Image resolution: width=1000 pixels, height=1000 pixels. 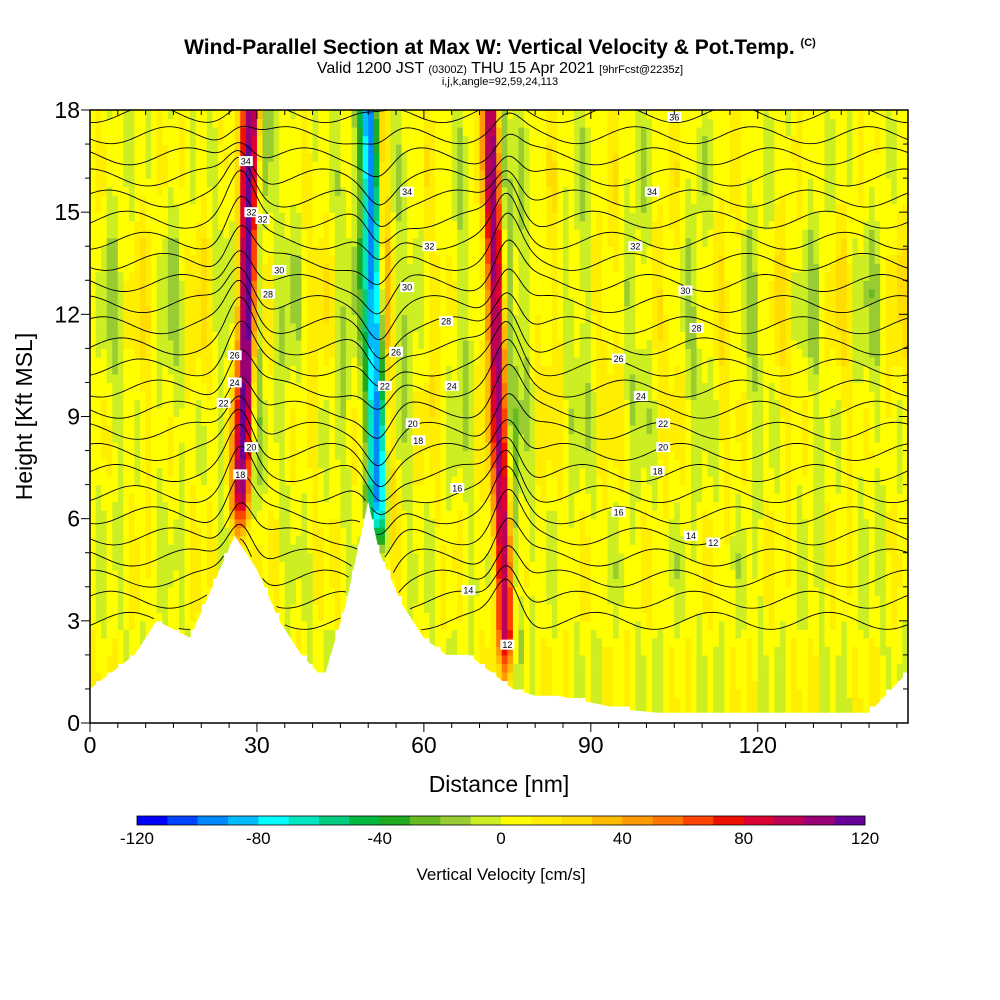 What do you see at coordinates (500, 874) in the screenshot?
I see `colorbar-label: Vertical Velocity [cm/s]` at bounding box center [500, 874].